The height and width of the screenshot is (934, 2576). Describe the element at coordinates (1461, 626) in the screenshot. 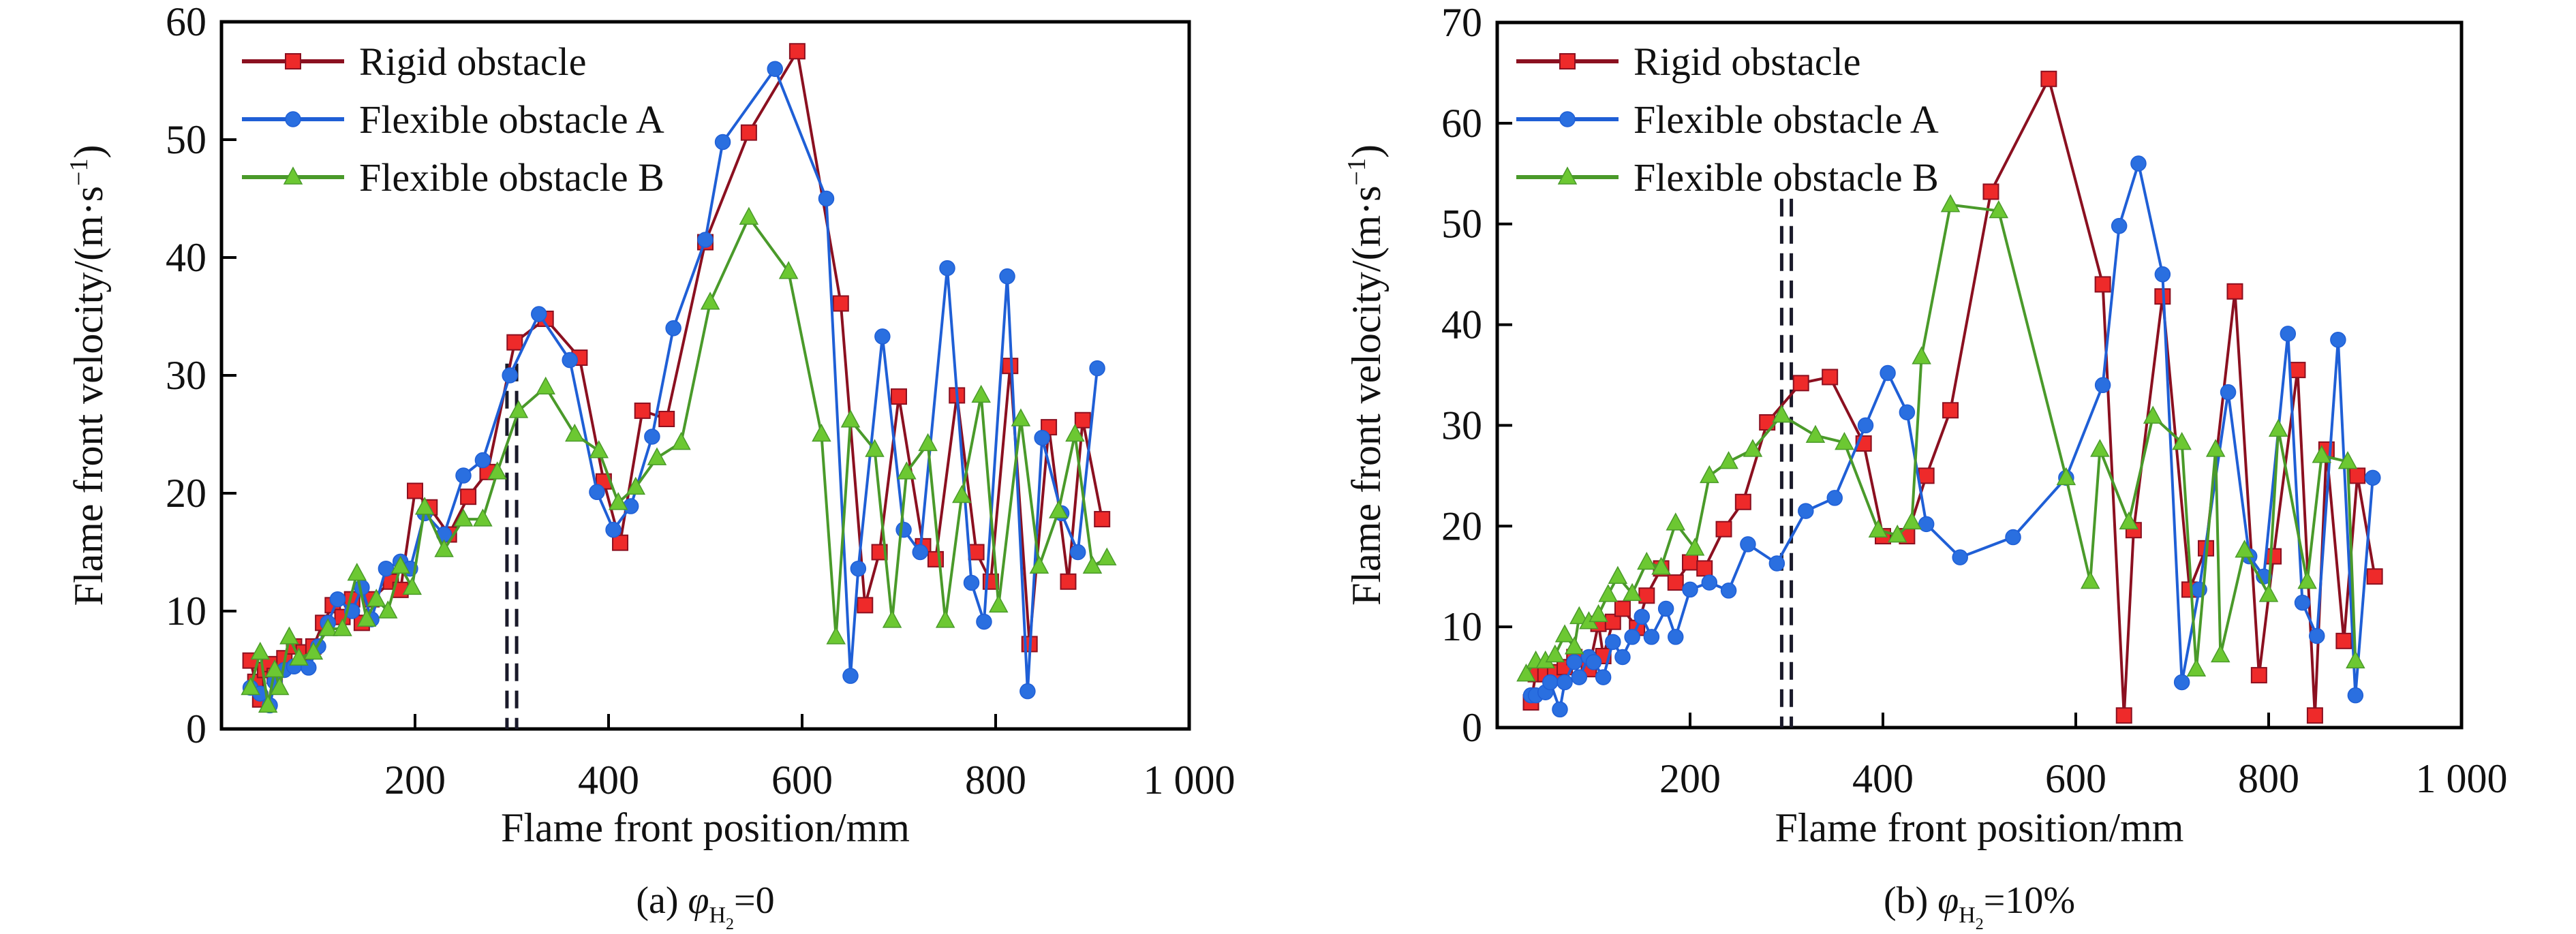

I see `y-tick-label: 10` at that location.